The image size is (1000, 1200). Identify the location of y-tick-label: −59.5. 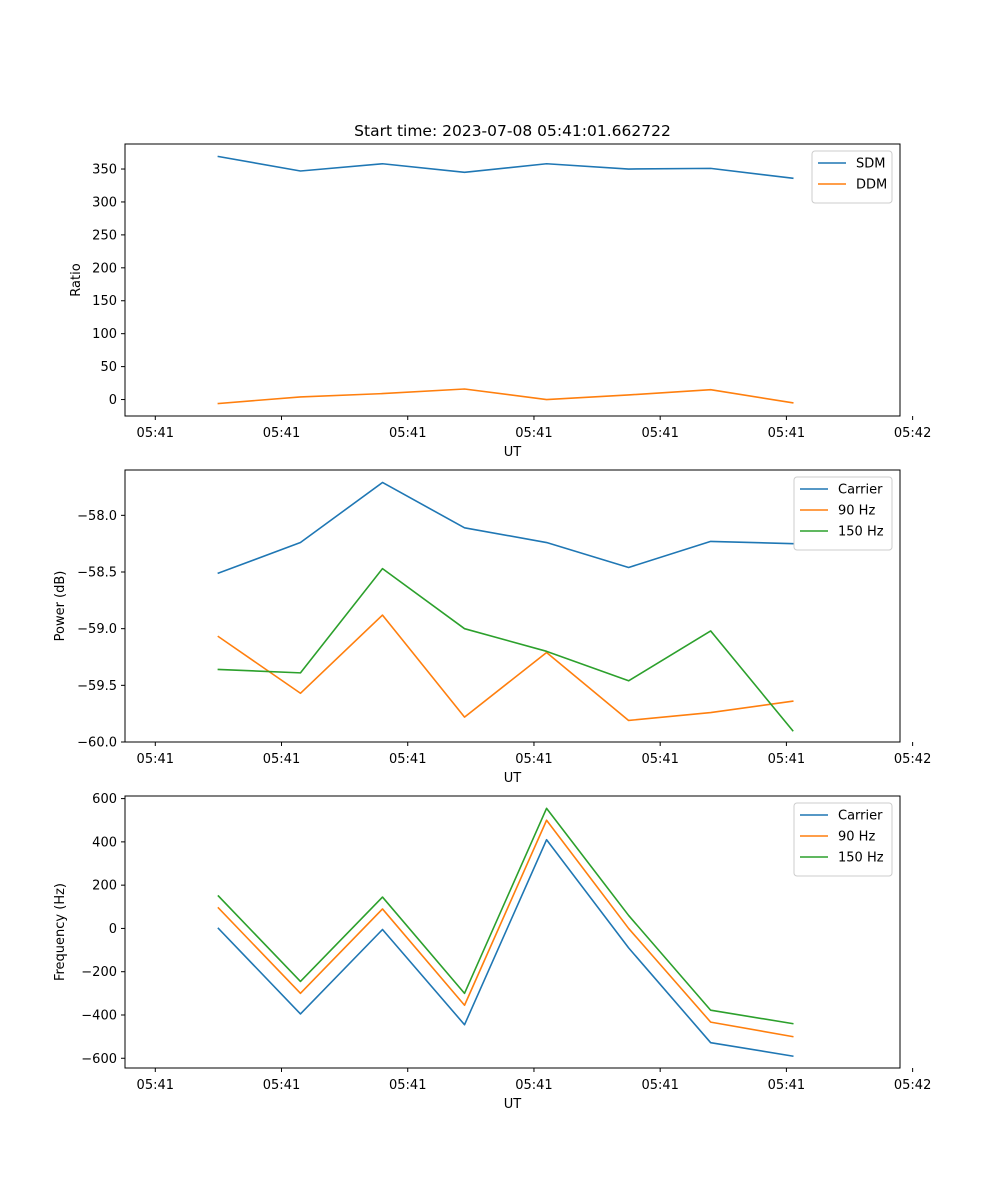
(97, 686).